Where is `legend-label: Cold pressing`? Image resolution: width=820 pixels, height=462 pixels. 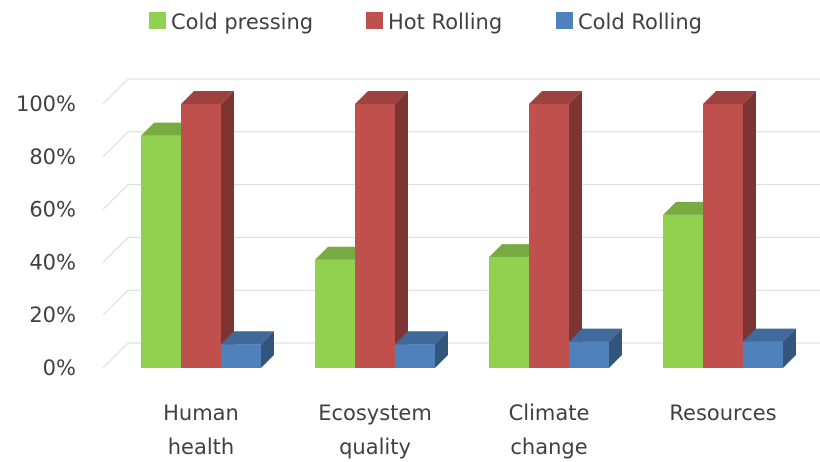
legend-label: Cold pressing is located at coordinates (242, 22).